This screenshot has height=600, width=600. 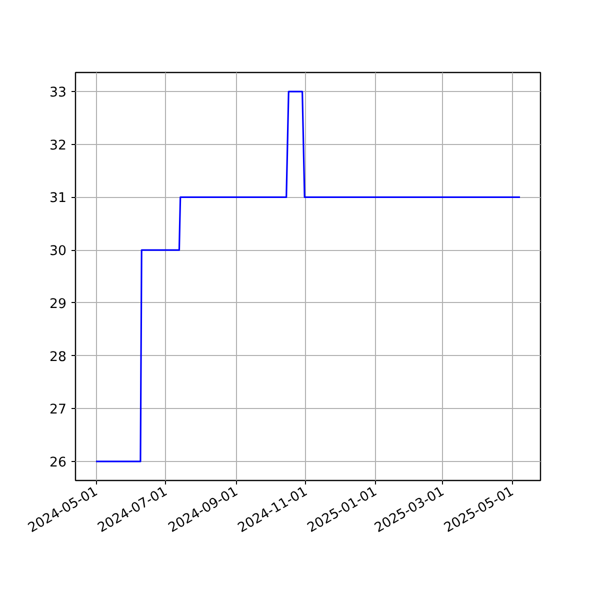 I want to click on y-tick-label: 29, so click(x=58, y=304).